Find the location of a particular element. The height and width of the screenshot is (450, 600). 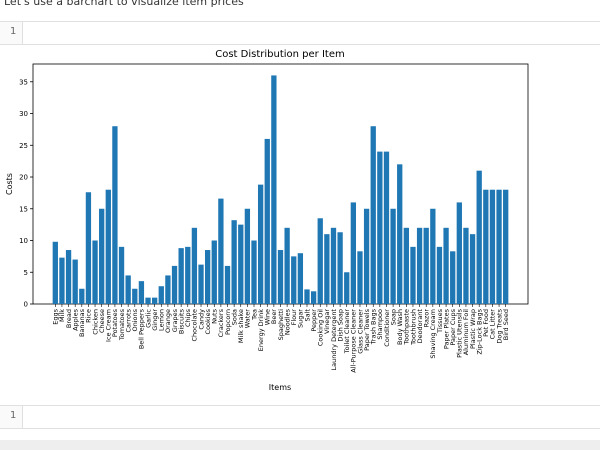

x-tick-label: Grapes is located at coordinates (175, 320).